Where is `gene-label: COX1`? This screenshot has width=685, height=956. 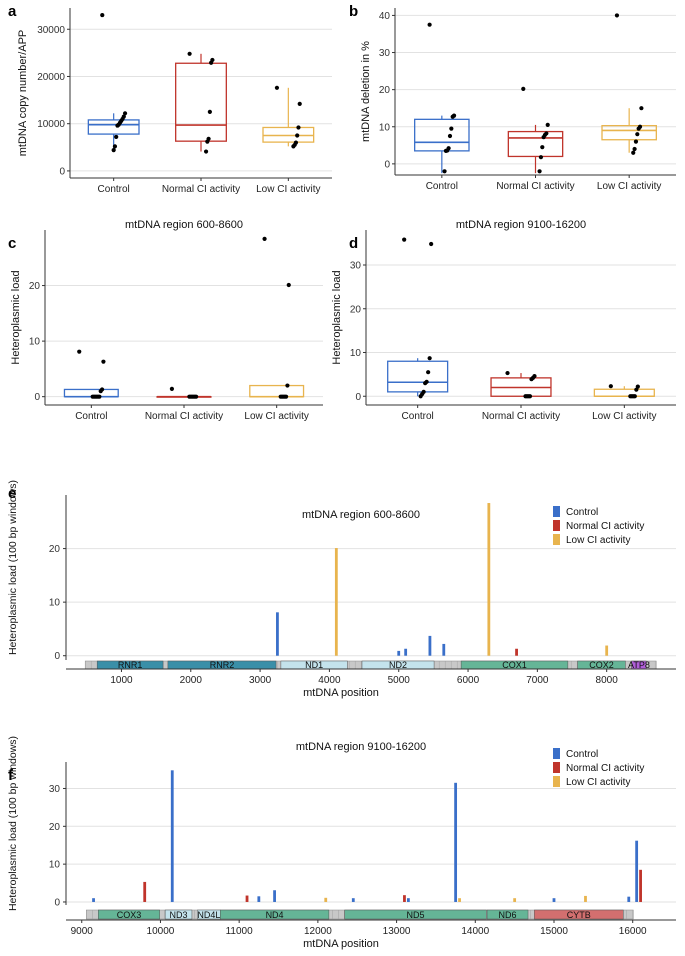 gene-label: COX1 is located at coordinates (514, 665).